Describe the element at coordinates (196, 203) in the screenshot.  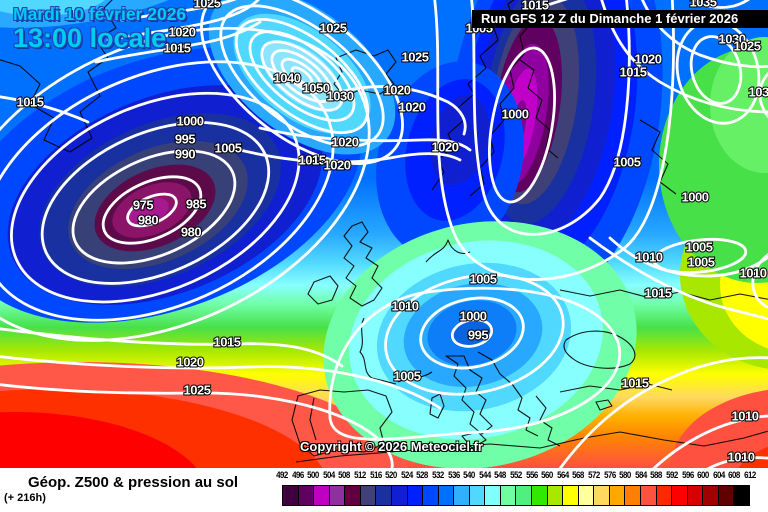
I see `isobar-label: 985` at that location.